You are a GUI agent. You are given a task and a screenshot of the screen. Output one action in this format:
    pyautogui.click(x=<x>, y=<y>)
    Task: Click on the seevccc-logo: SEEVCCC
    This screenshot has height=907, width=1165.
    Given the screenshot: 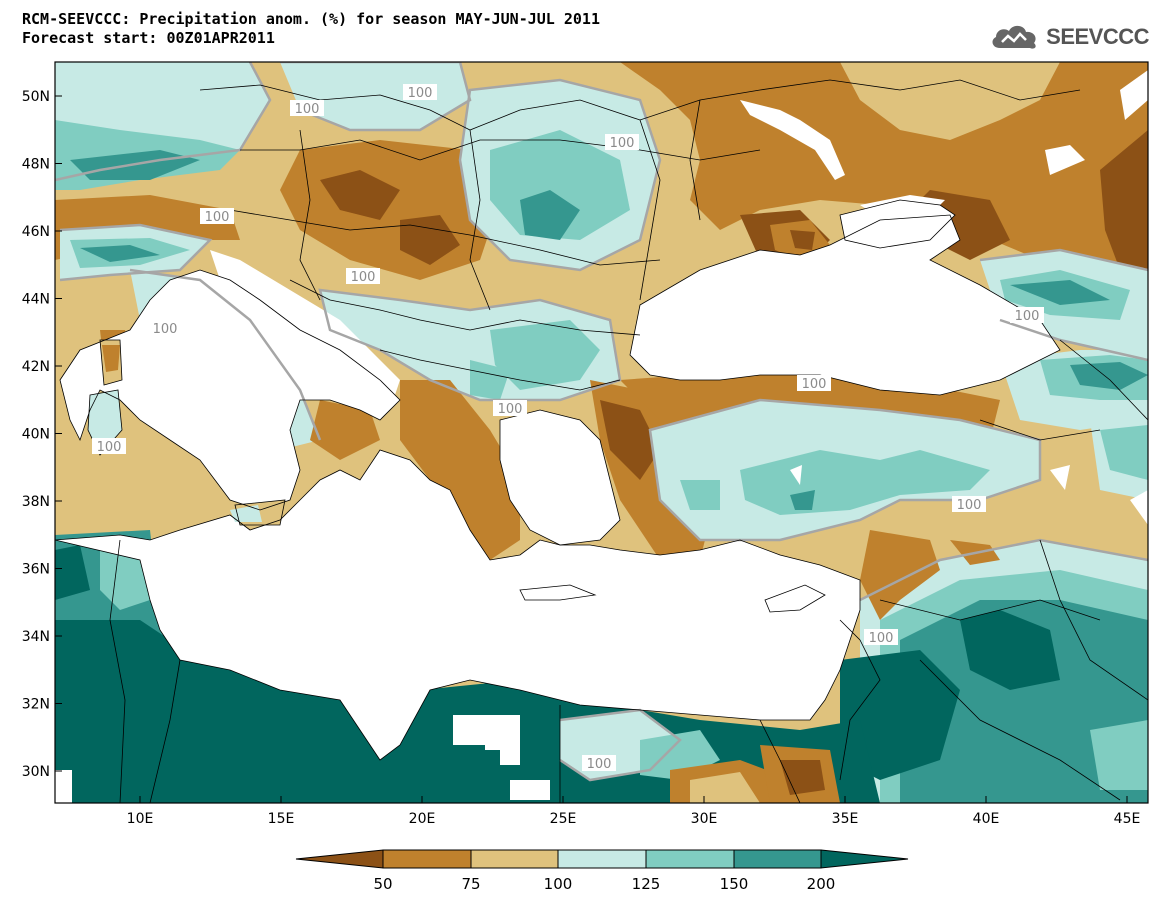 What is the action you would take?
    pyautogui.click(x=1068, y=37)
    